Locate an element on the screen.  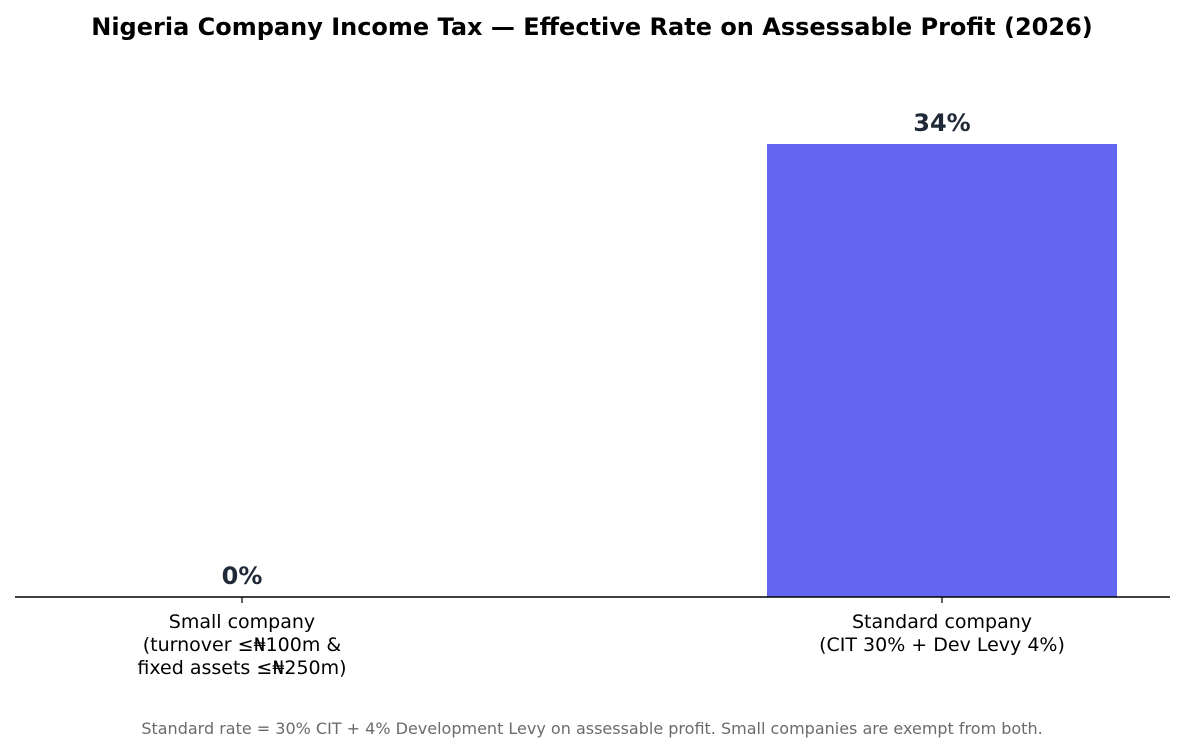
value-label-0: 0% is located at coordinates (242, 576).